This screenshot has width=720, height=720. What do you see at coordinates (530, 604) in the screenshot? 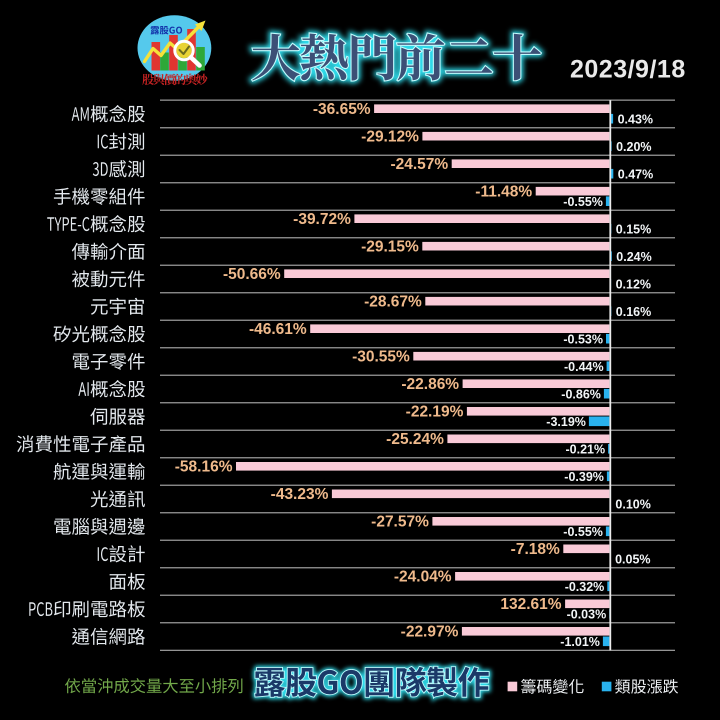
I see `svg-text: 132.61%` at bounding box center [530, 604].